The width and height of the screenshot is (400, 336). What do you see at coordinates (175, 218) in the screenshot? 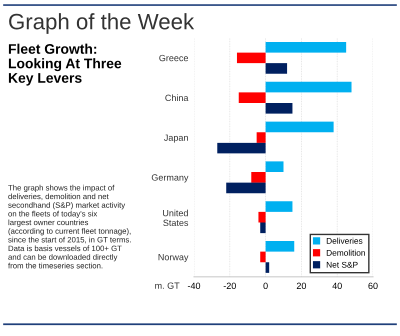
I see `y-tick-label: United States` at bounding box center [175, 218].